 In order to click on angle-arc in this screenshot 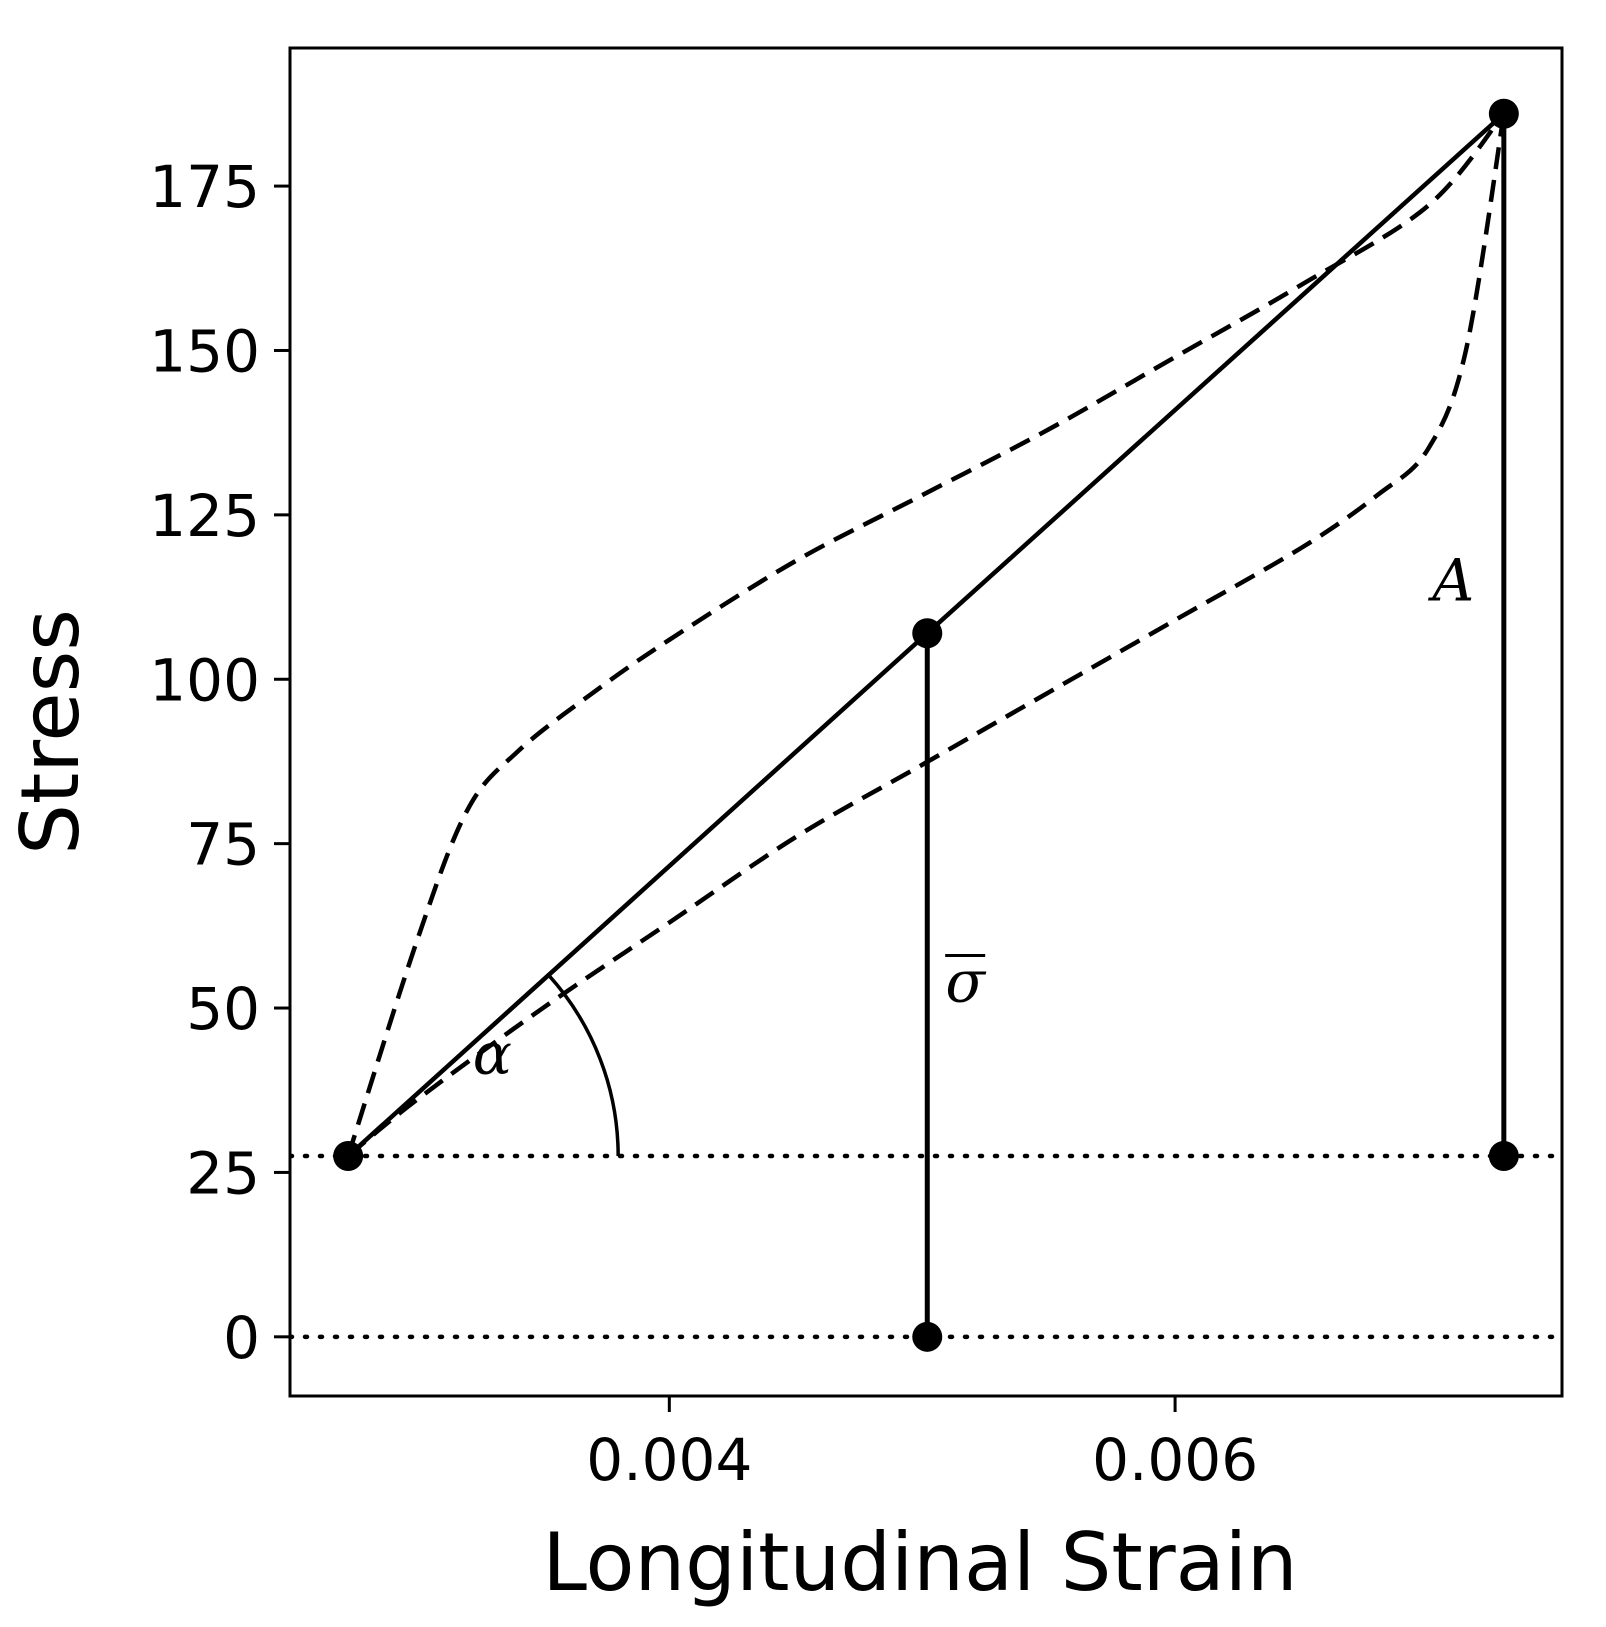, I will do `click(583, 1064)`.